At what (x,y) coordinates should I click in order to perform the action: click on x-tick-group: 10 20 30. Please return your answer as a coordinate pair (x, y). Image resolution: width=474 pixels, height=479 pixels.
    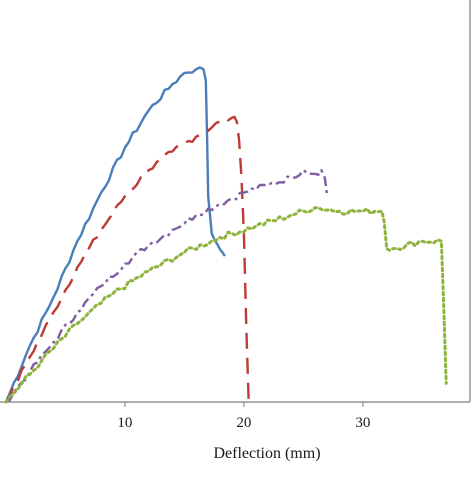
    Looking at the image, I should click on (243, 416).